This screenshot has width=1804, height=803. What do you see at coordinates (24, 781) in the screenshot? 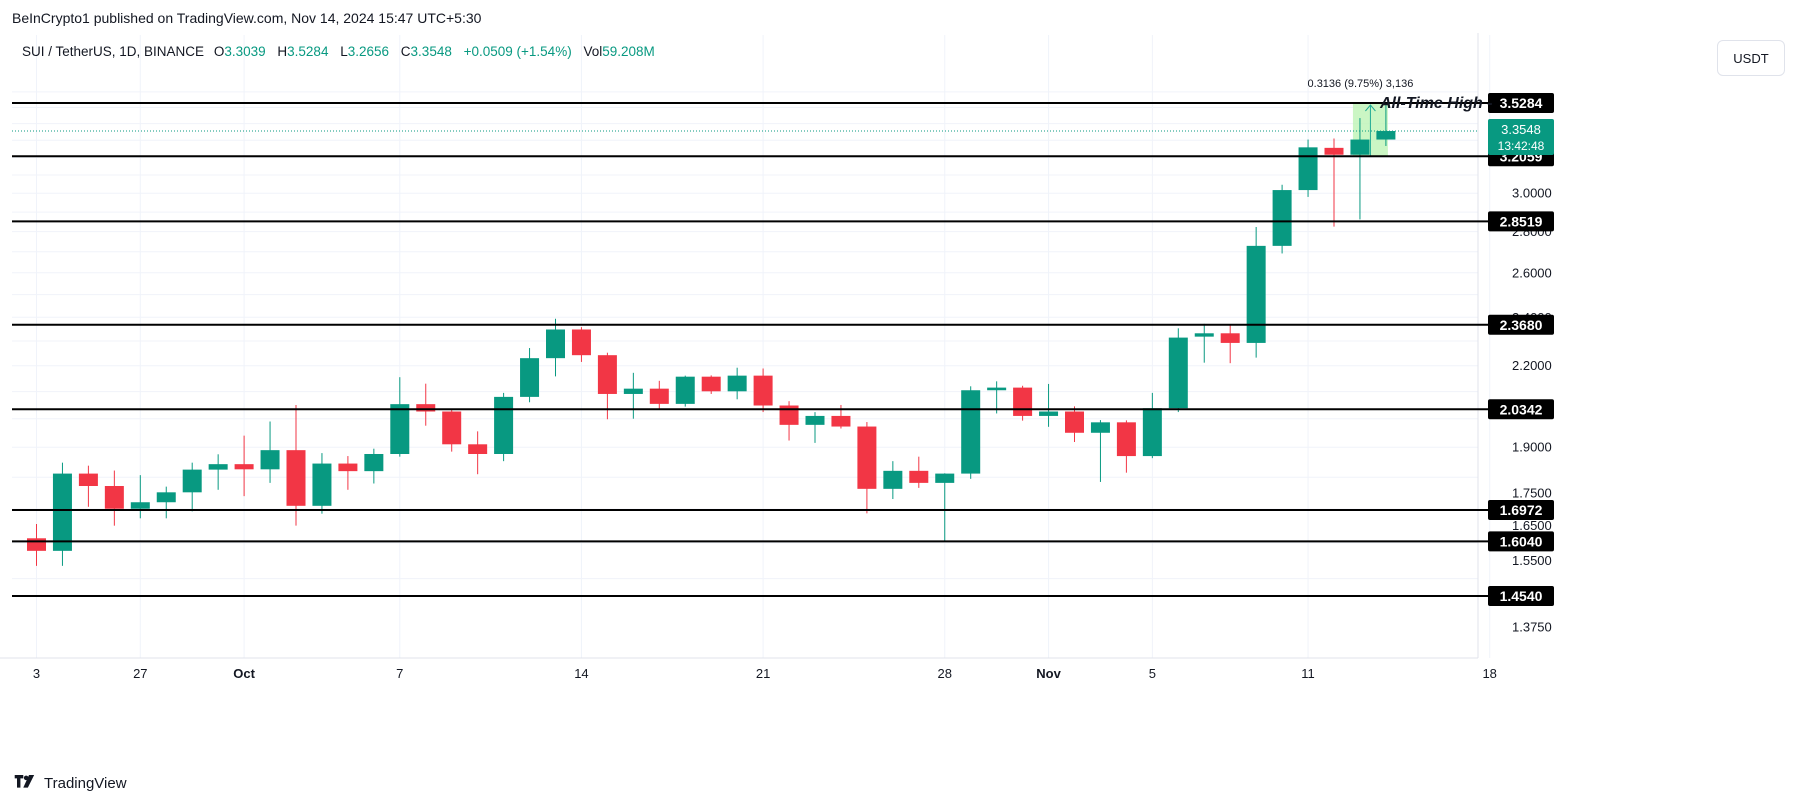
I see `tradingview-logo-icon` at bounding box center [24, 781].